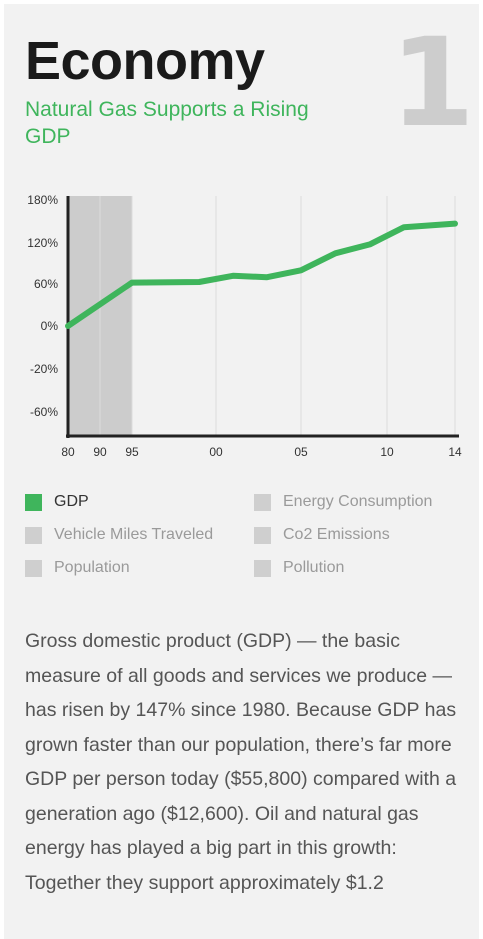 The width and height of the screenshot is (483, 939). Describe the element at coordinates (216, 452) in the screenshot. I see `x-tick-label: 00` at that location.